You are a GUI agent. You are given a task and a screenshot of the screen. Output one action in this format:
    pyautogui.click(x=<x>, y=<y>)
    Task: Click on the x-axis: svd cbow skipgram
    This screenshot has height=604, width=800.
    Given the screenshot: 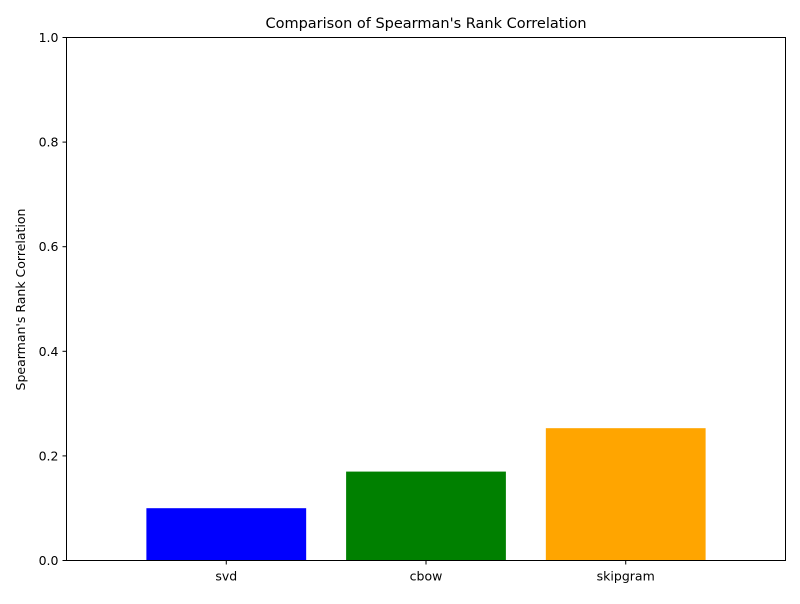 What is the action you would take?
    pyautogui.click(x=435, y=572)
    